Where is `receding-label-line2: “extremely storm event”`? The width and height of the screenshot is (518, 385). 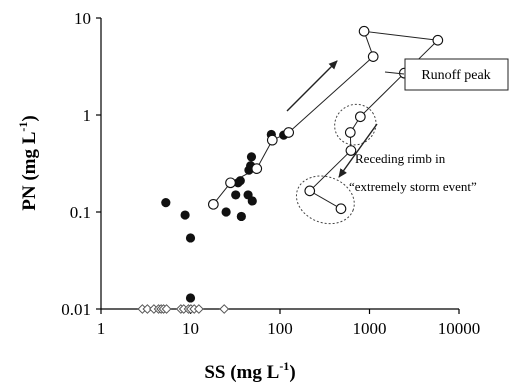
receding-label-line2: “extremely storm event” is located at coordinates (413, 186).